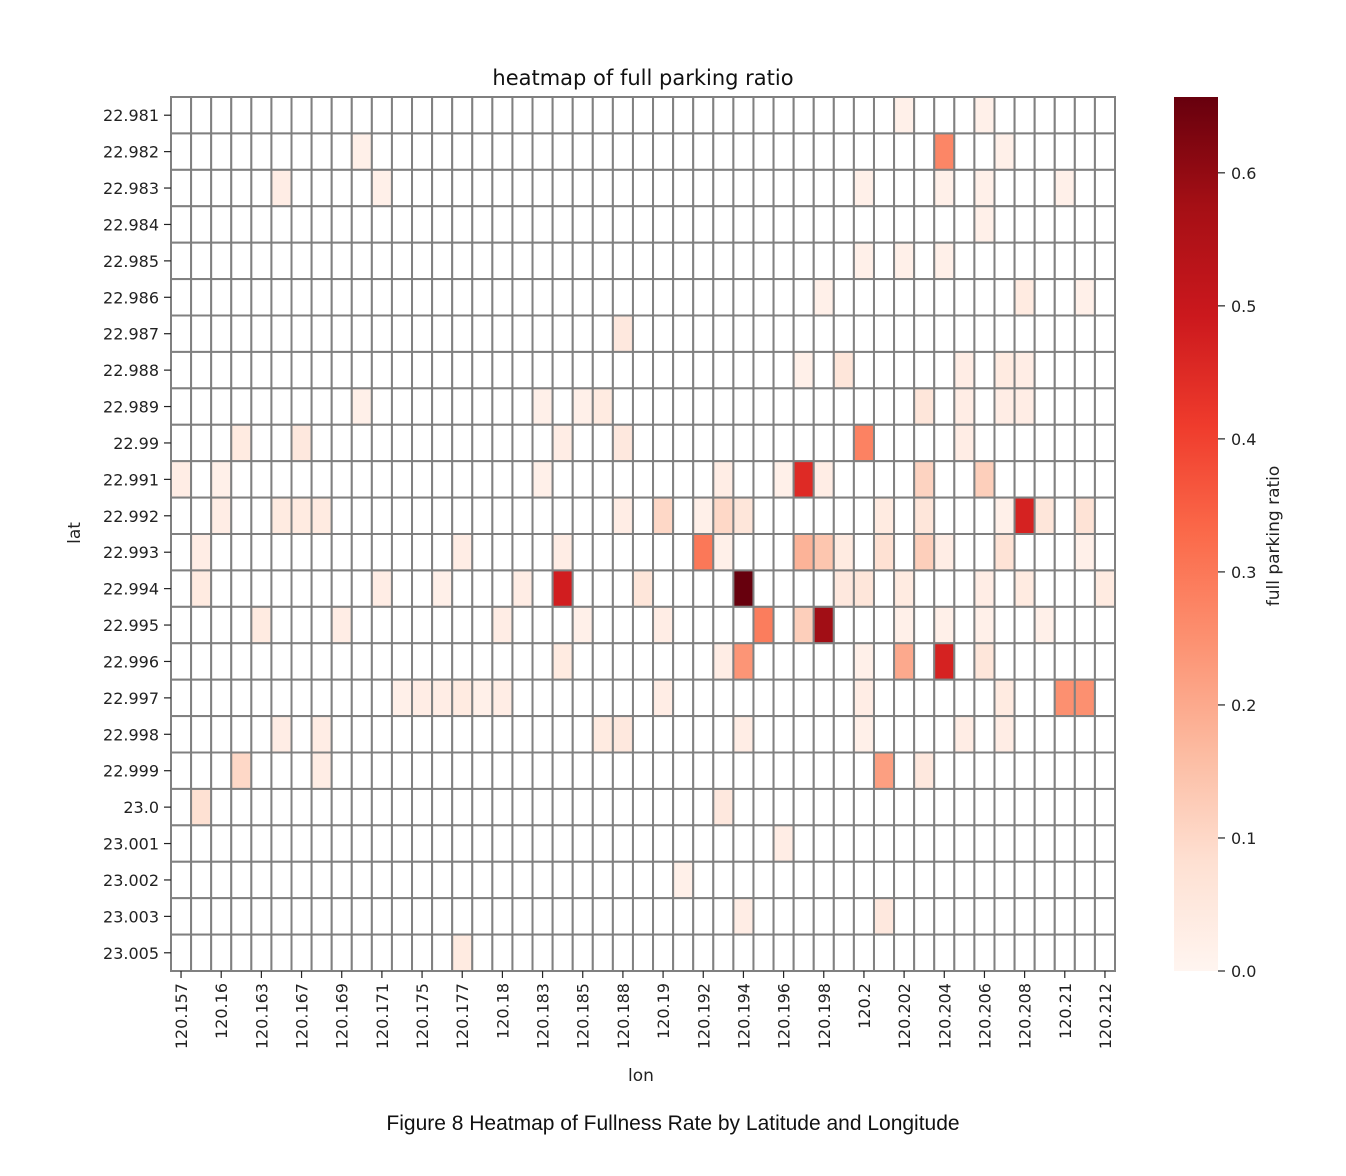  I want to click on y-tick-label: 22.99, so click(136, 443).